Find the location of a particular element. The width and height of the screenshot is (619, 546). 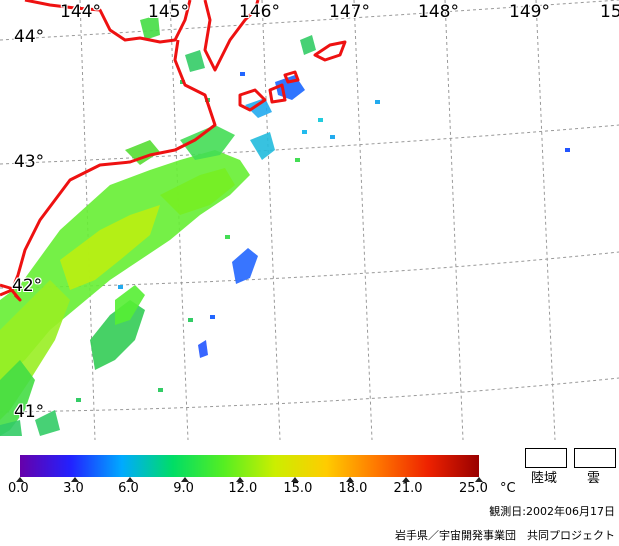

longitude-label-146: 146° is located at coordinates (259, 12).